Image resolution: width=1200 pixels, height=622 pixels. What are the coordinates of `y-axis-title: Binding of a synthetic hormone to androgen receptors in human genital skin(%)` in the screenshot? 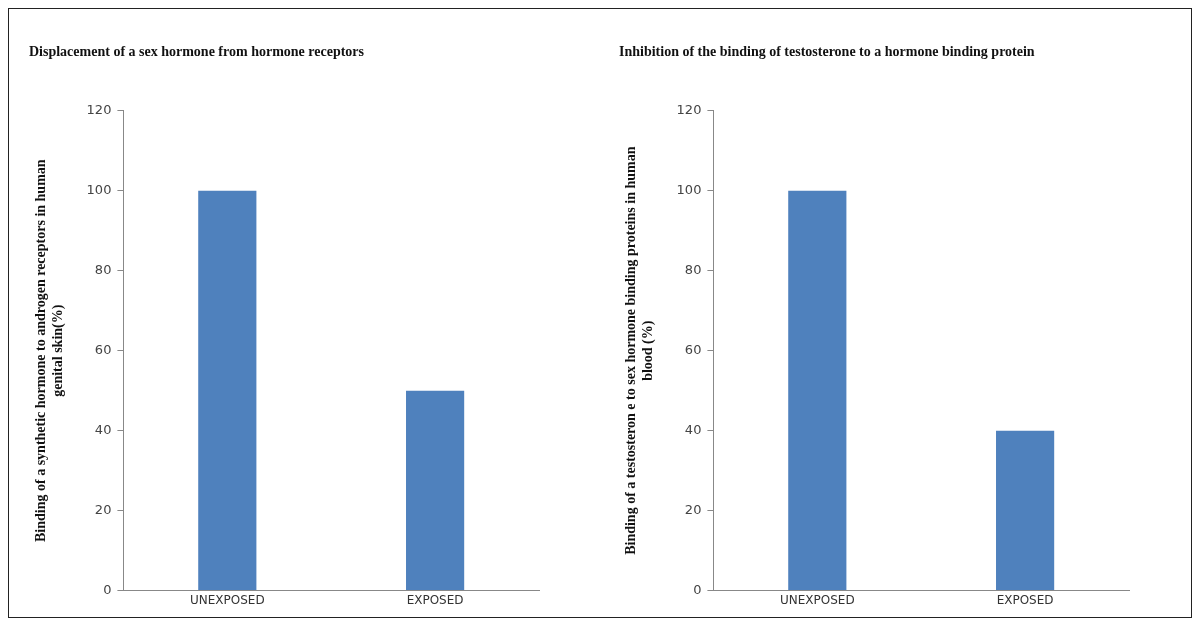 It's located at (49, 350).